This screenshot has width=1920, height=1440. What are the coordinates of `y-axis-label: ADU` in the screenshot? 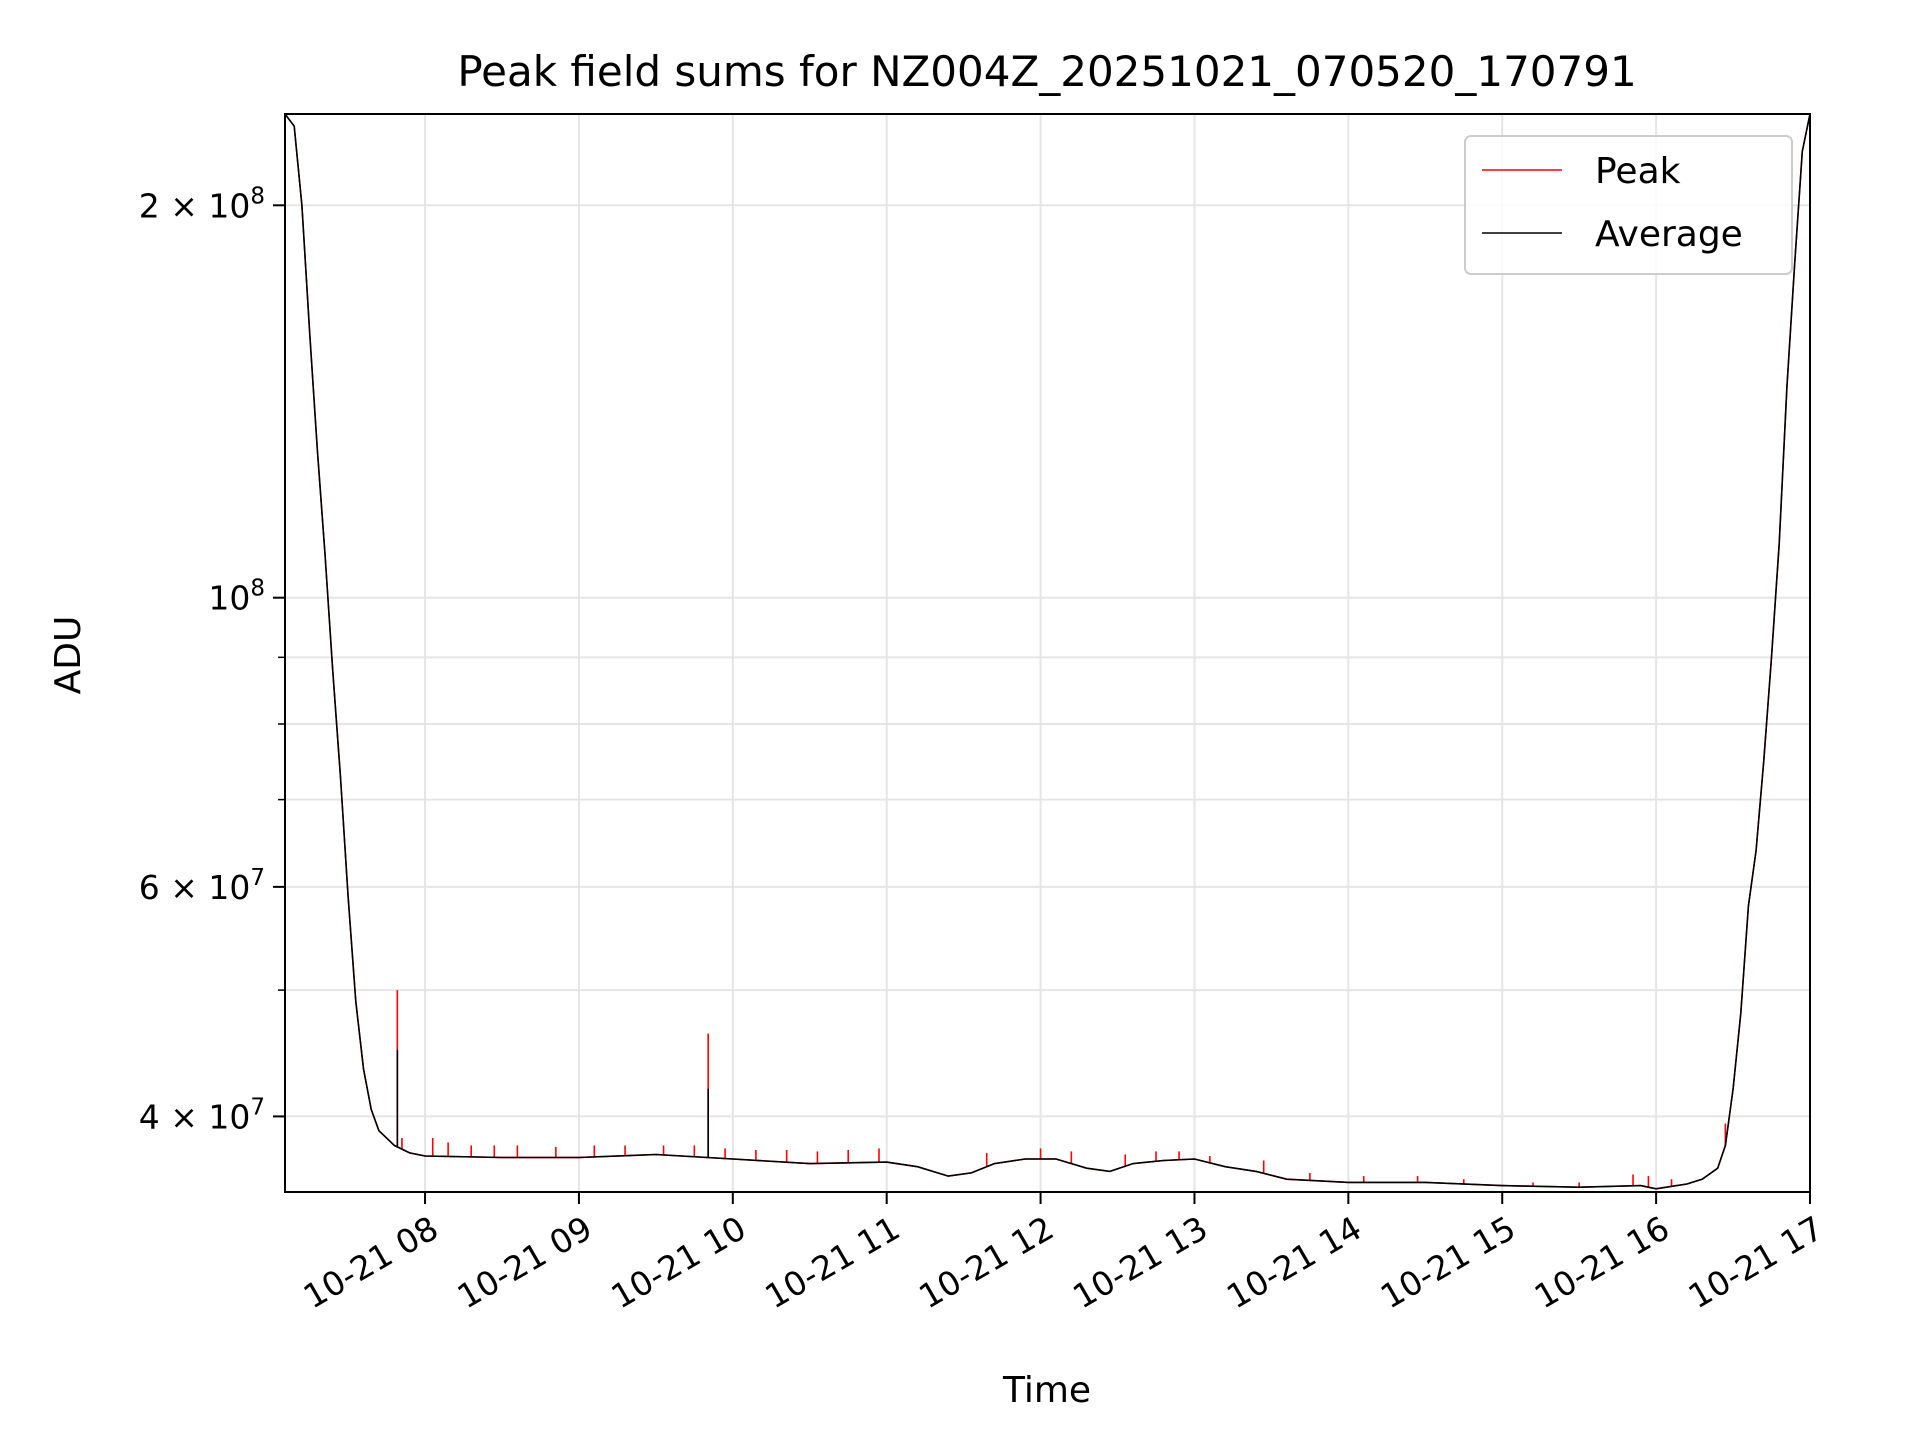 It's located at (68, 655).